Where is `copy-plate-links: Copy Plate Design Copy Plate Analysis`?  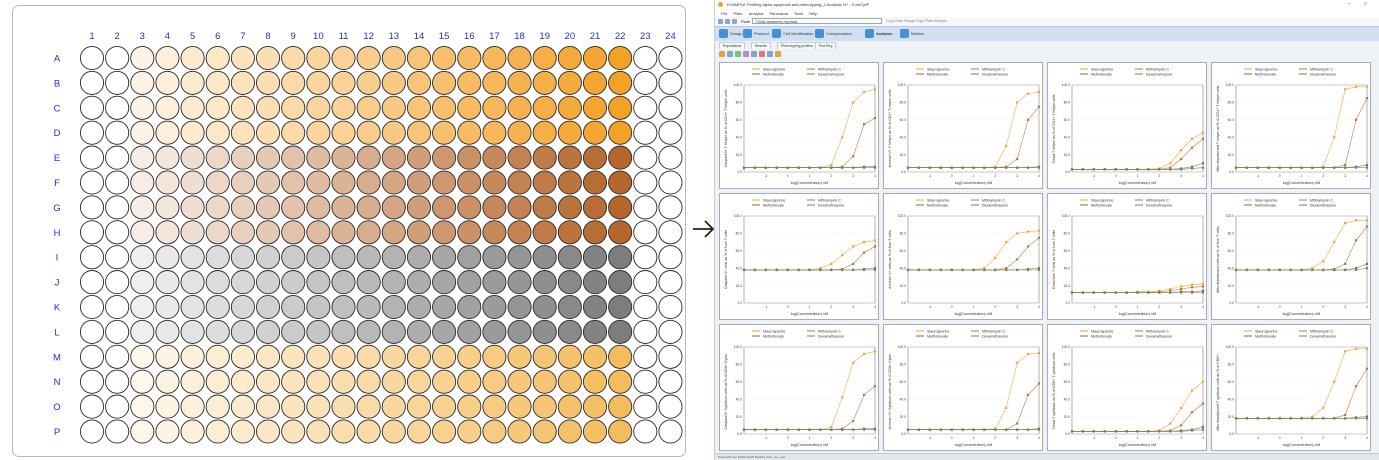
copy-plate-links: Copy Plate Design Copy Plate Analysis is located at coordinates (916, 21).